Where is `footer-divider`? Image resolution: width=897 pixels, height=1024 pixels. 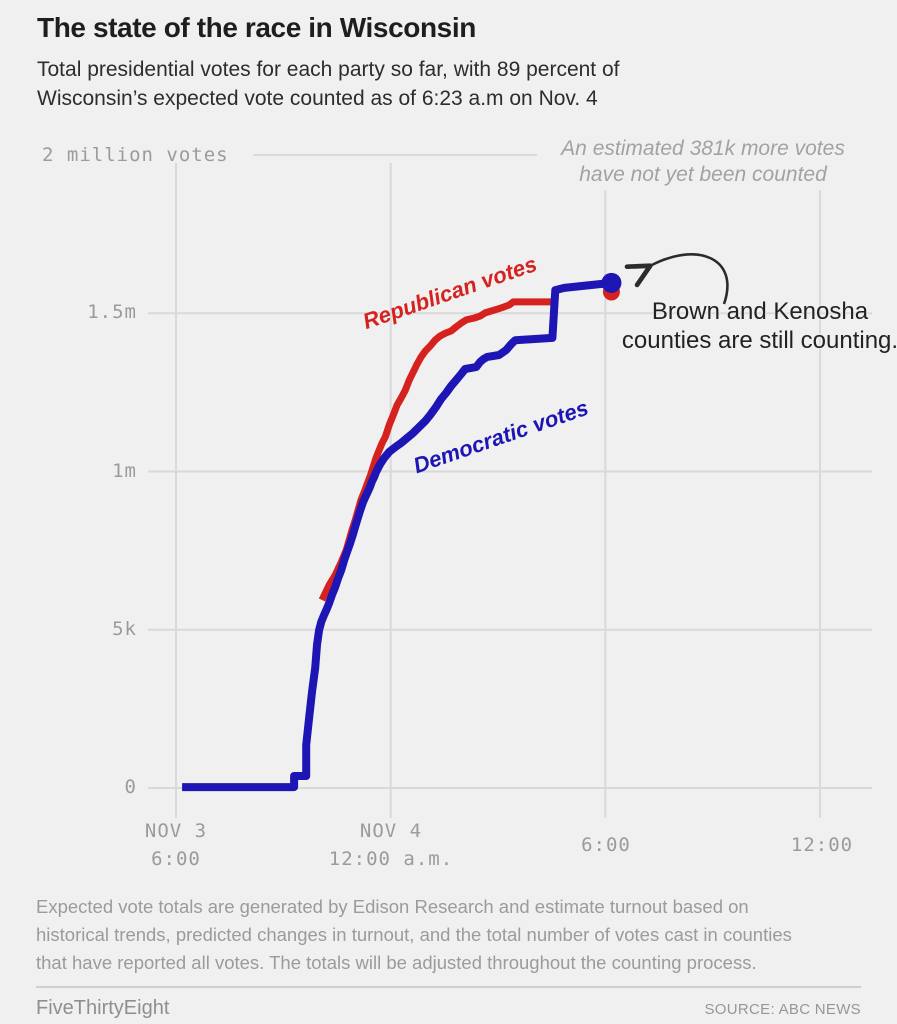 footer-divider is located at coordinates (448, 987).